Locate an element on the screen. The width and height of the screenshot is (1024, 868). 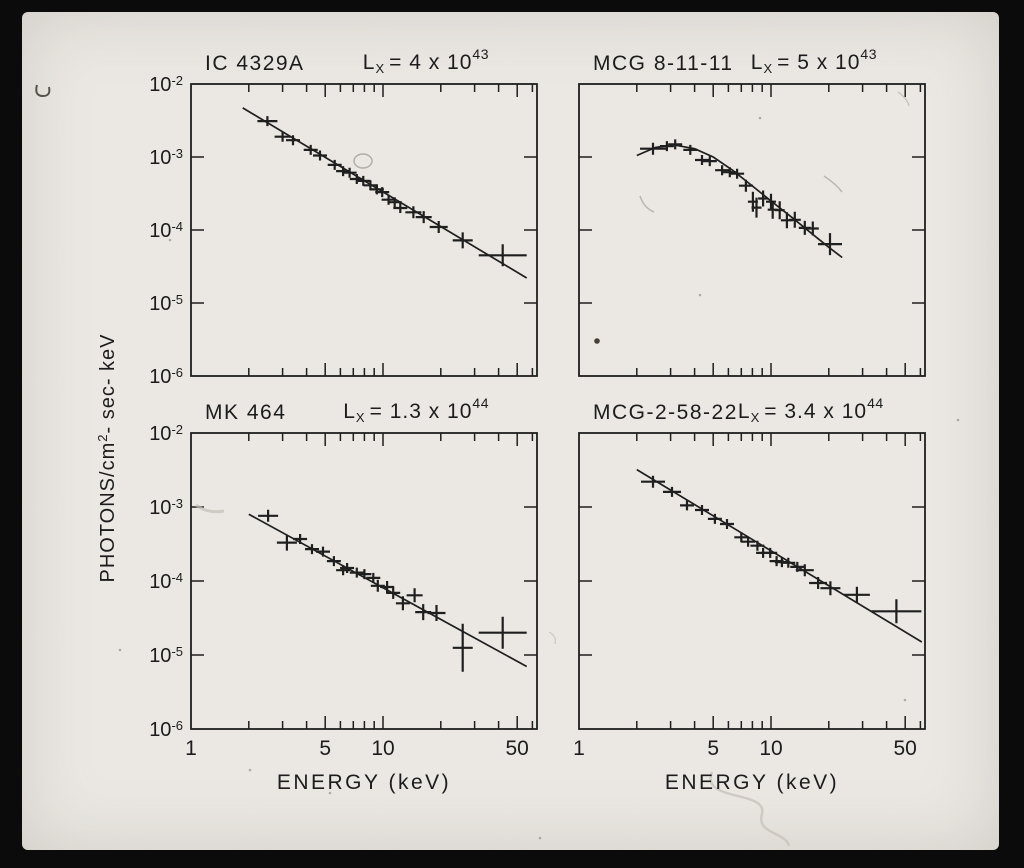
galaxy-name: IC 4329A is located at coordinates (255, 63).